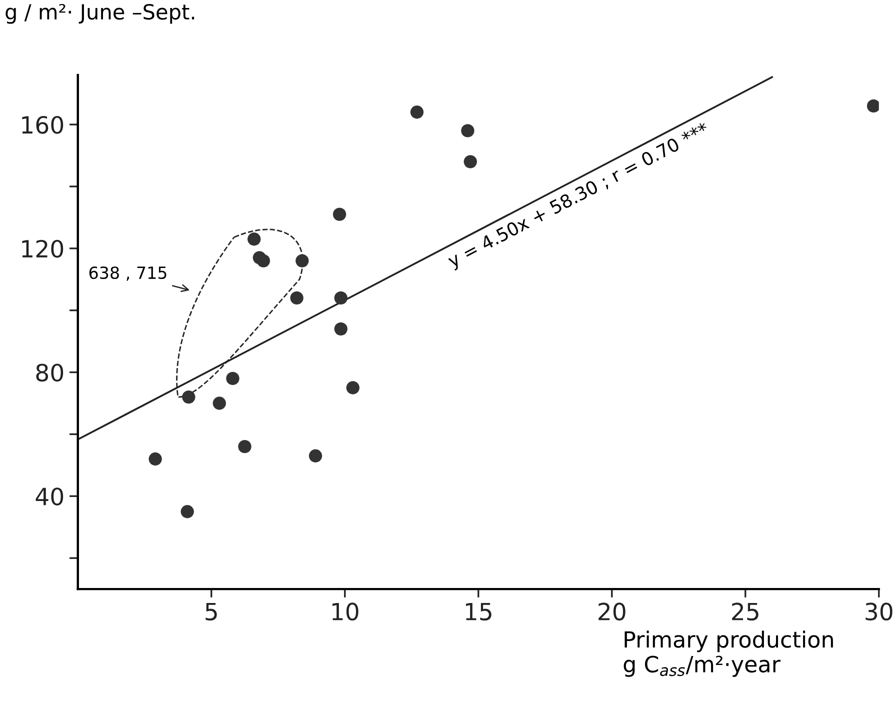  I want to click on x-tick-label: 15, so click(479, 611).